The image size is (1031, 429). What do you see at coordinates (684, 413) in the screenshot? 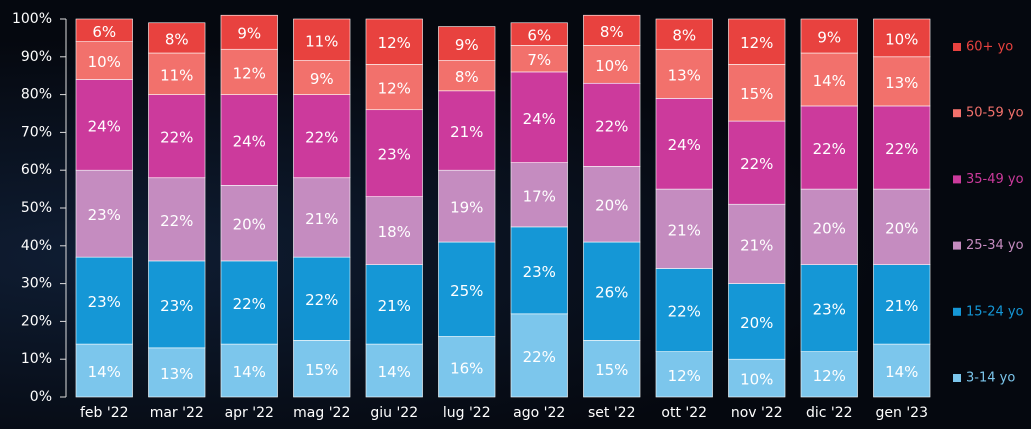
I see `x-tick-label: ott '22` at bounding box center [684, 413].